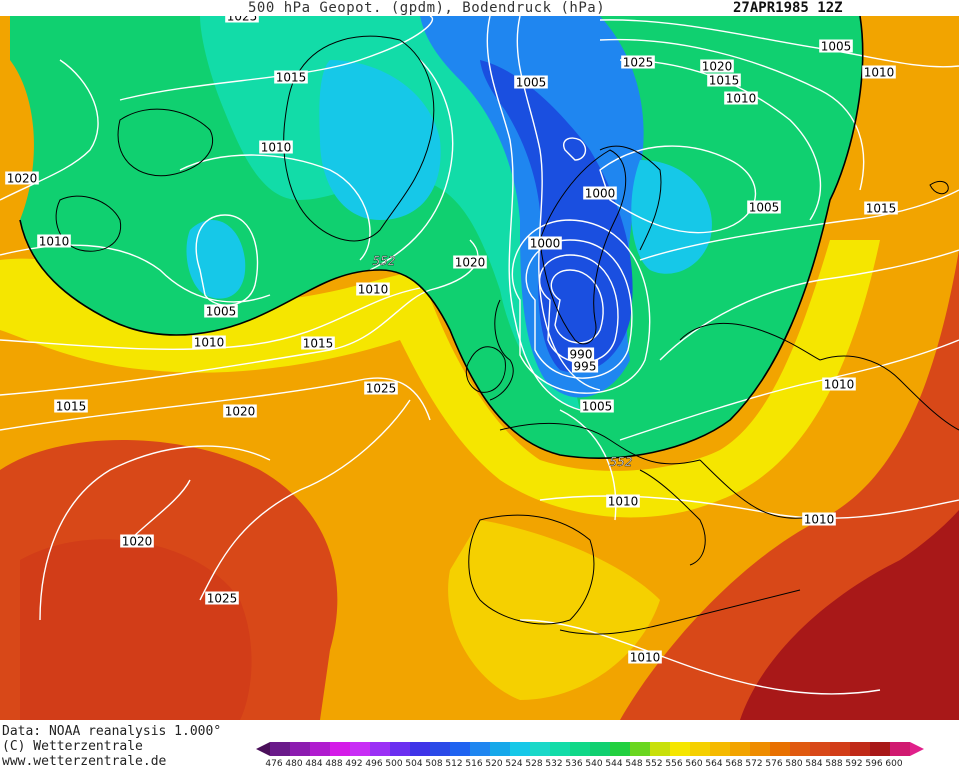 The height and width of the screenshot is (770, 959). I want to click on colorbar-tick-label: 568, so click(733, 764).